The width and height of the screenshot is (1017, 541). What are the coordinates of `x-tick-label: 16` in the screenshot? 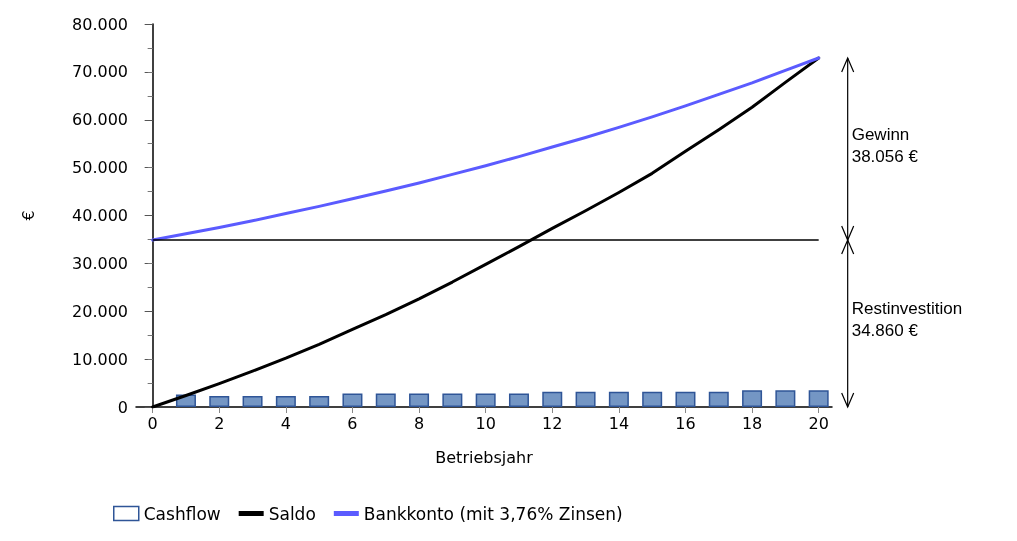 It's located at (685, 423).